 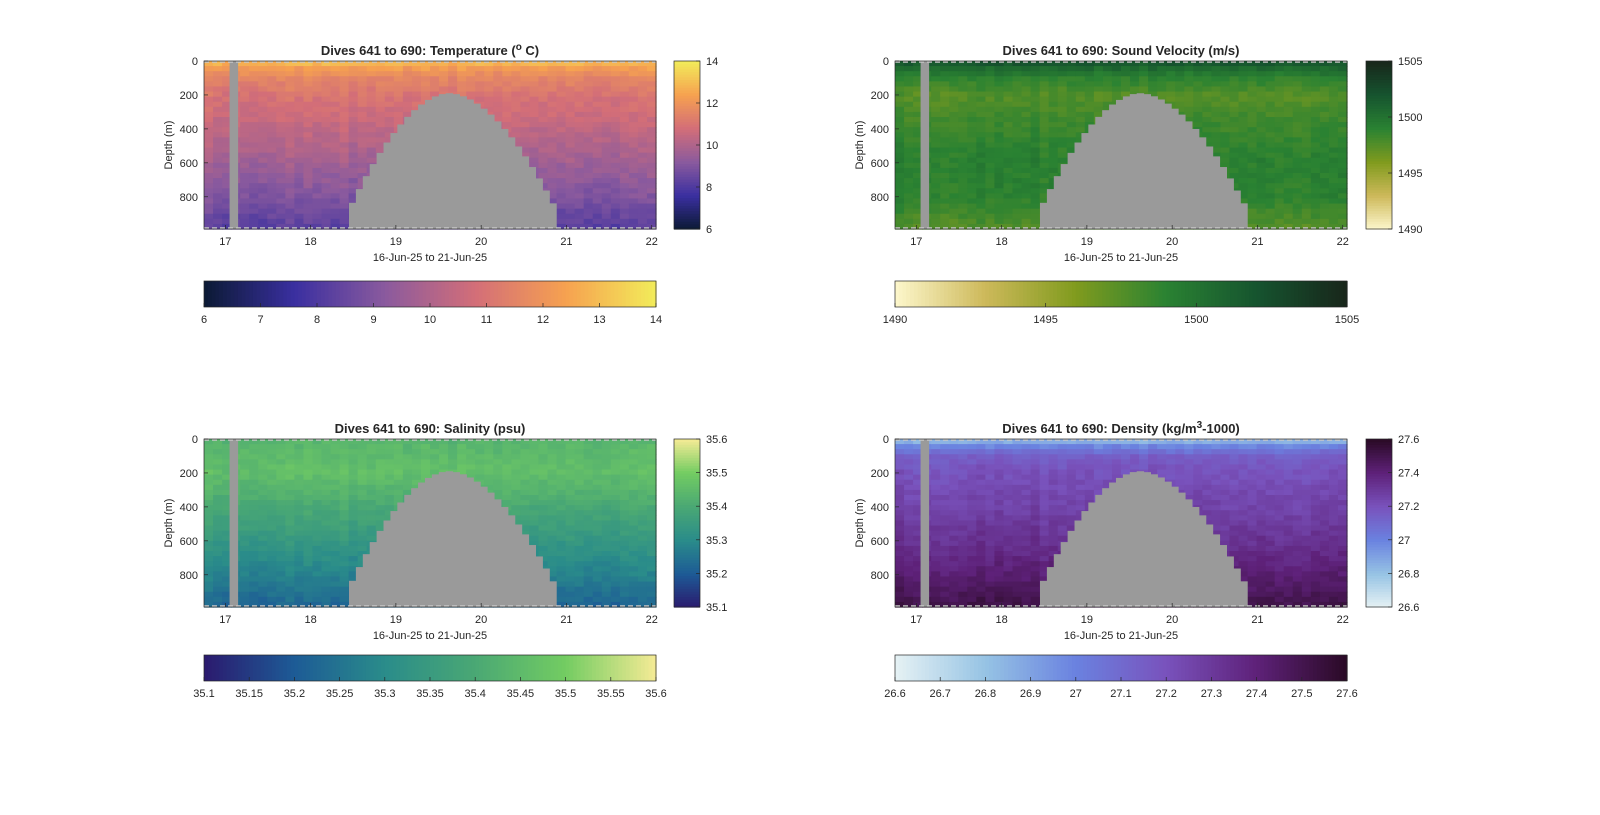 What do you see at coordinates (189, 130) in the screenshot?
I see `y-tick-label: 400` at bounding box center [189, 130].